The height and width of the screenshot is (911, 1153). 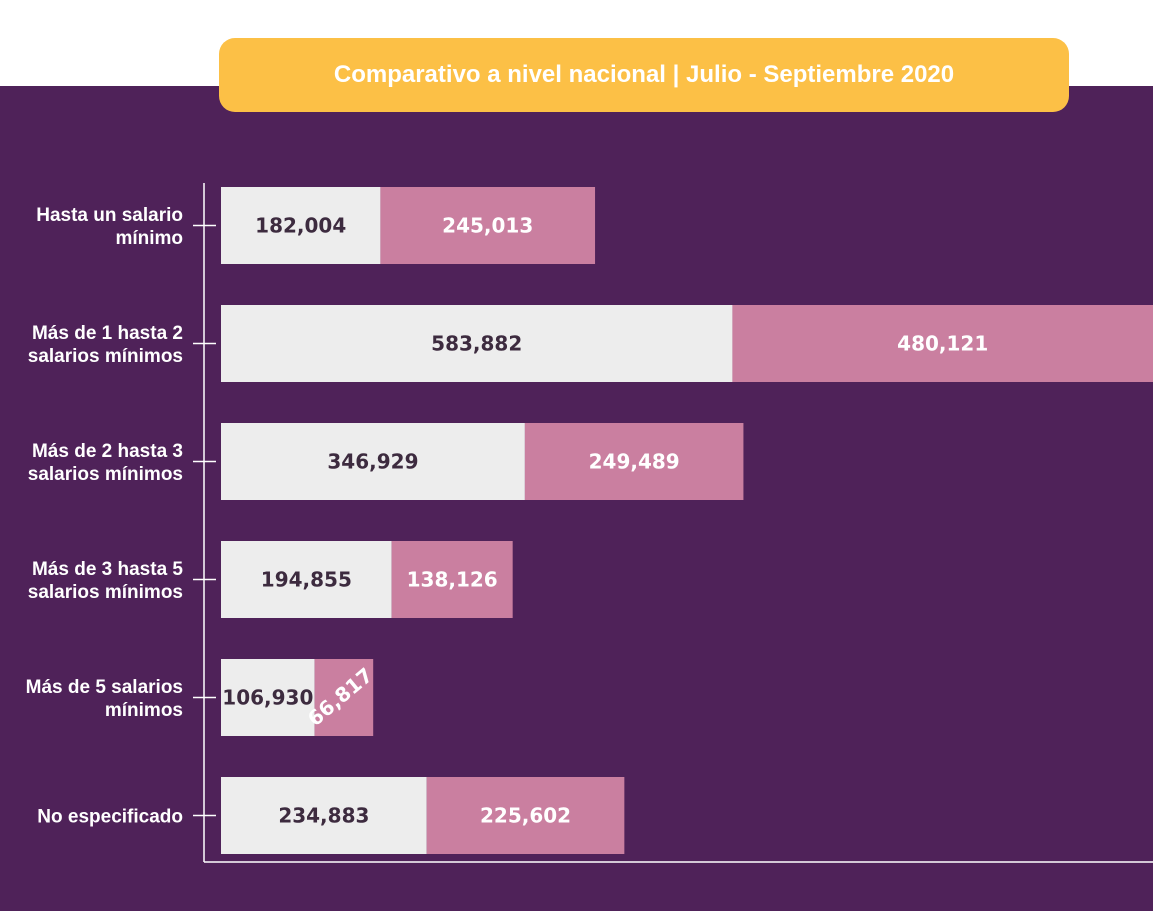 What do you see at coordinates (110, 817) in the screenshot?
I see `category-label: No especificado` at bounding box center [110, 817].